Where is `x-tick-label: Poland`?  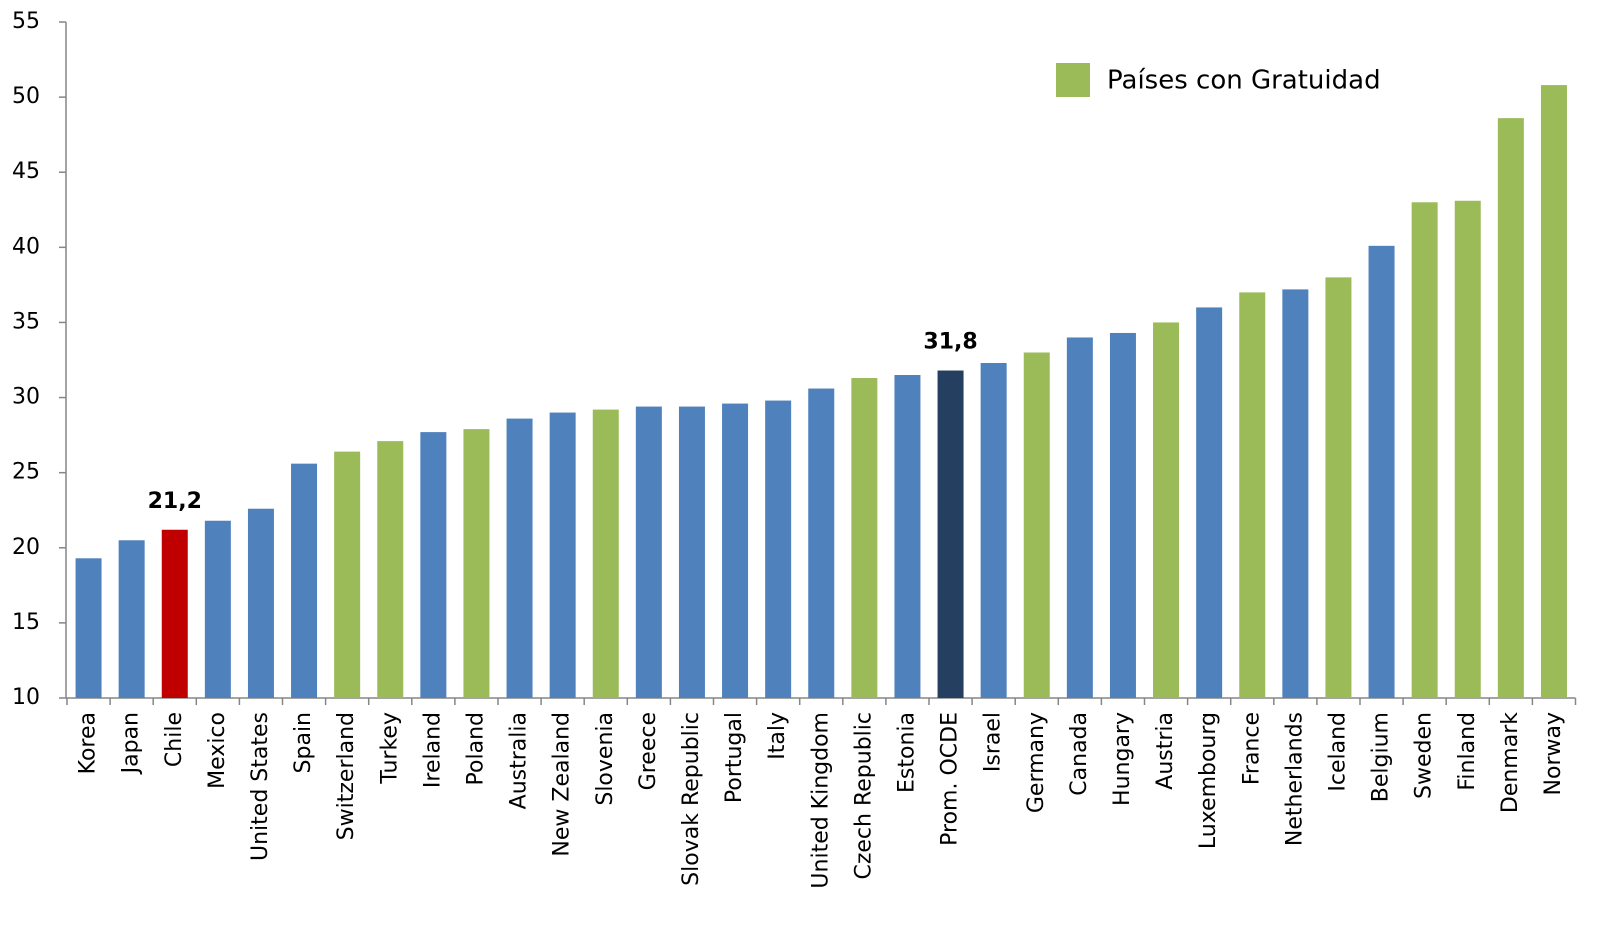
x-tick-label: Poland is located at coordinates (475, 748).